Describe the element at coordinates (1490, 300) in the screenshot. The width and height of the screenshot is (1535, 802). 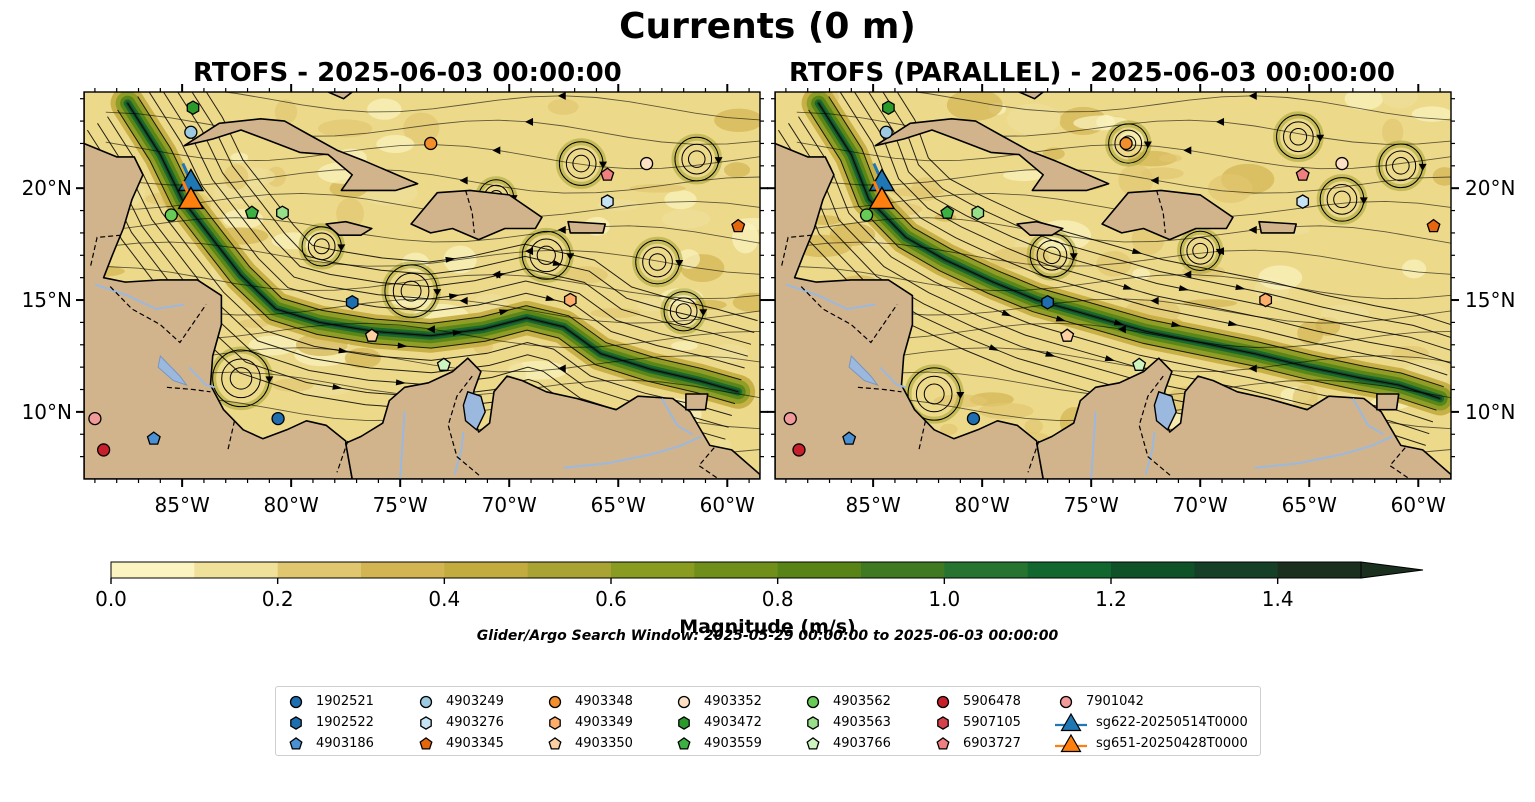
I see `lat-tick-label: 15°N` at that location.